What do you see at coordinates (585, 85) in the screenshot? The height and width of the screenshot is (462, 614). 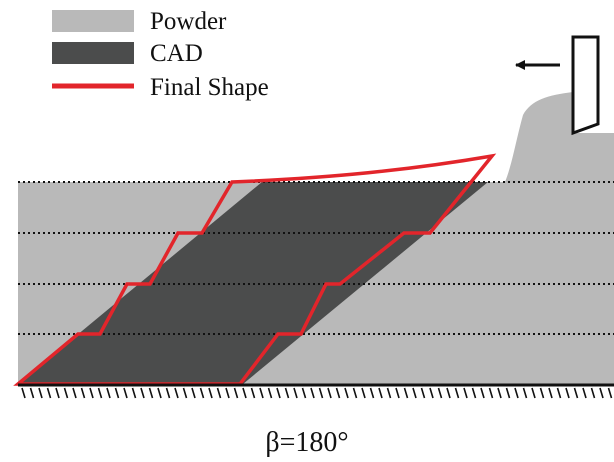 I see `recoater-blade-icon` at bounding box center [585, 85].